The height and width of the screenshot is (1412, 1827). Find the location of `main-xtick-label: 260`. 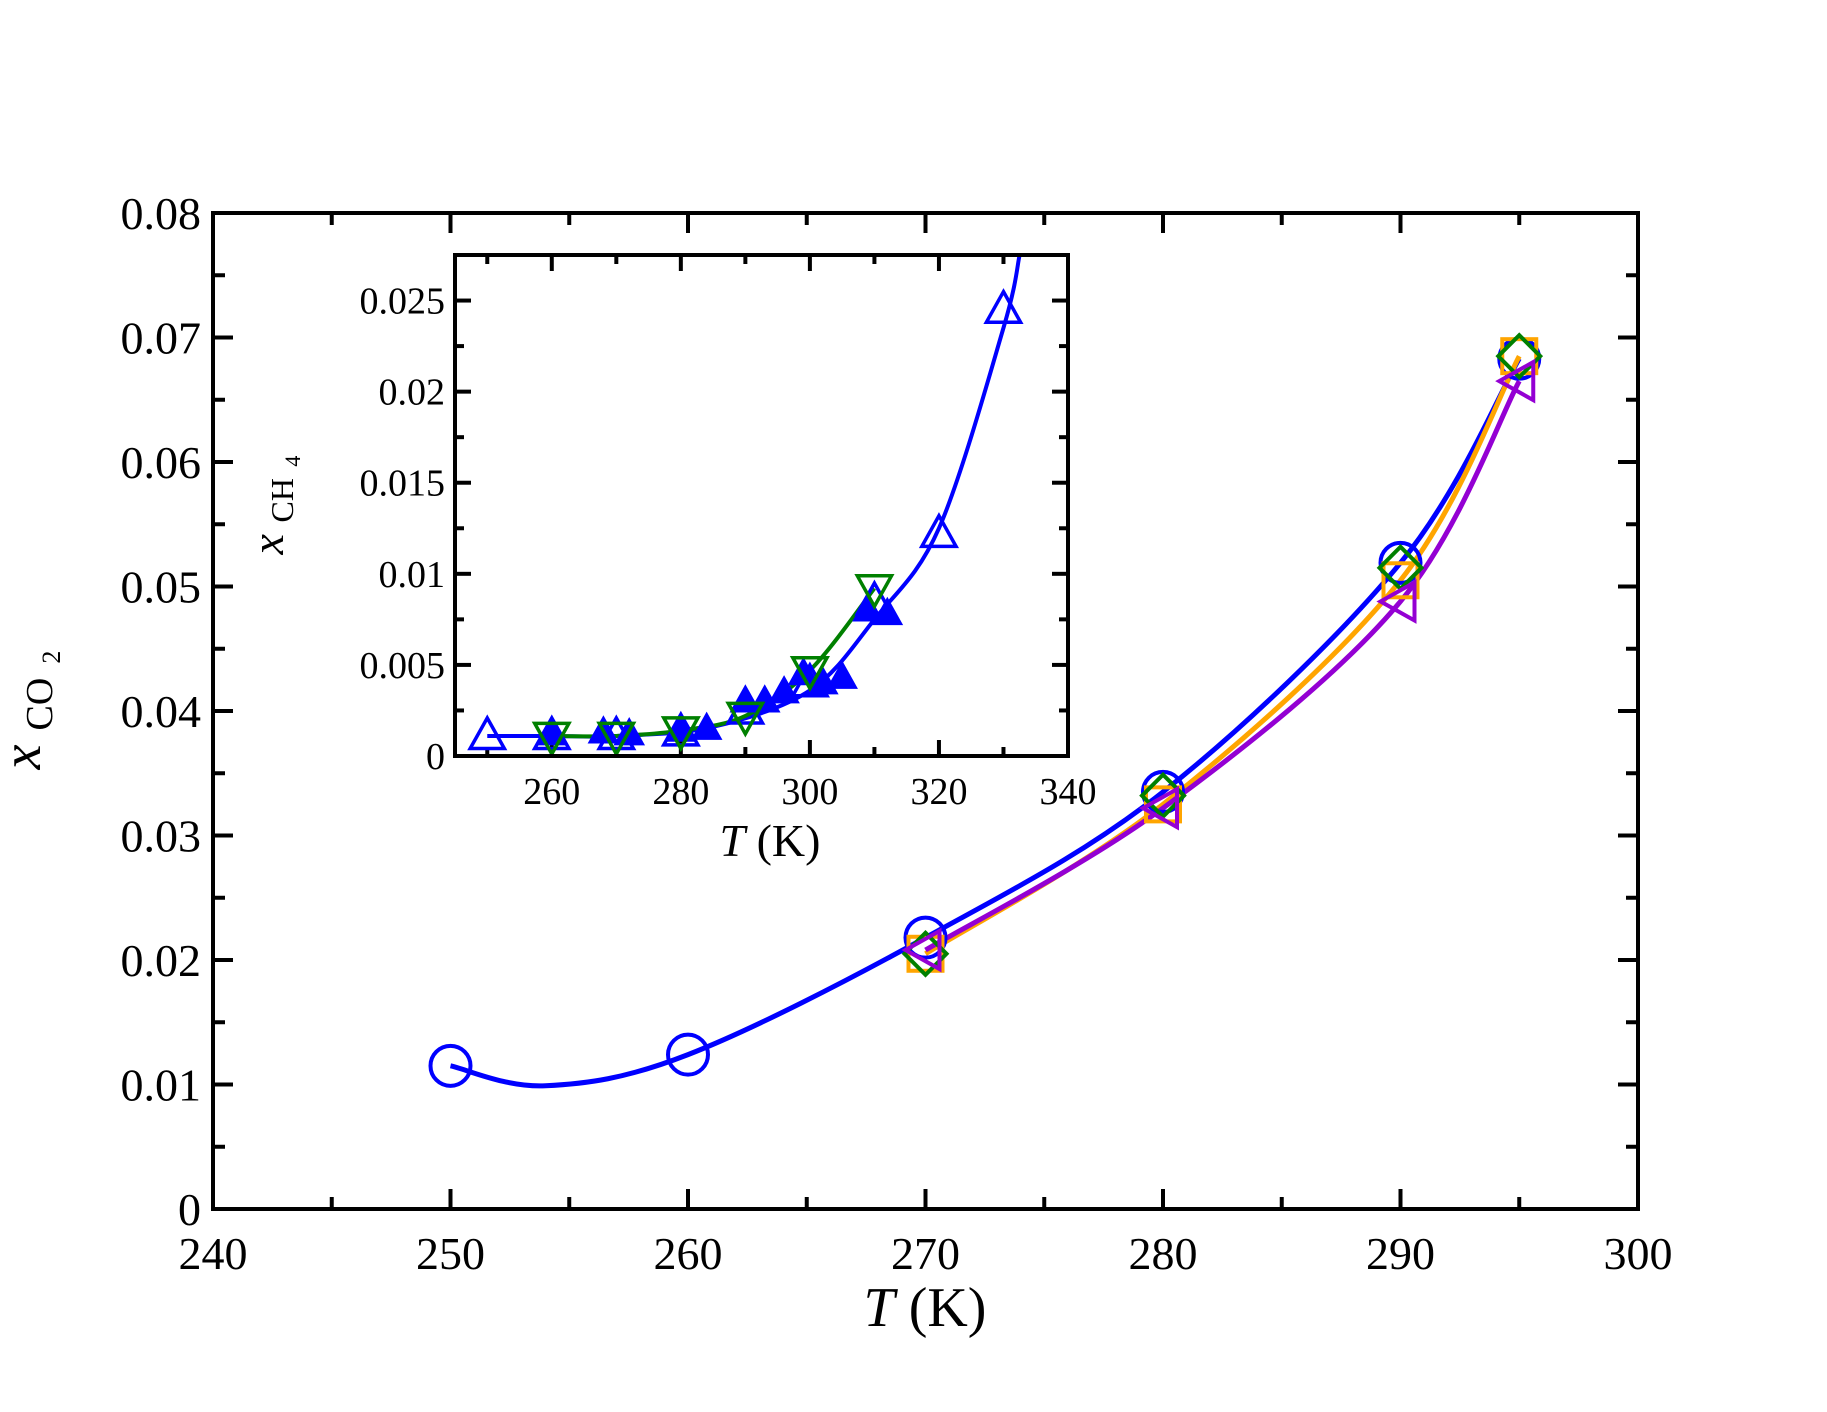

main-xtick-label: 260 is located at coordinates (688, 1253).